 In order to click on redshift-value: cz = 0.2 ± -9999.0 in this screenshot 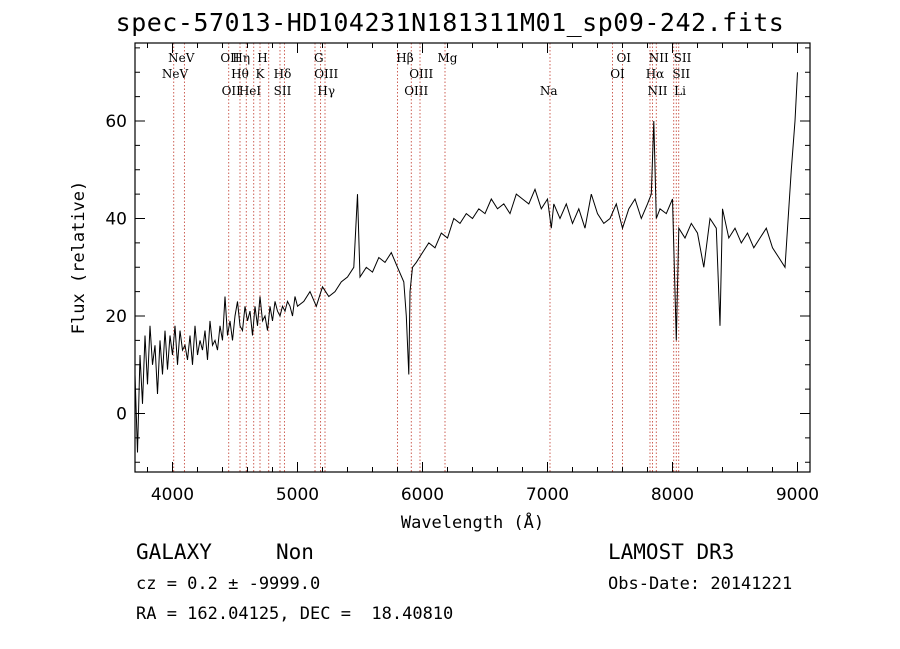, I will do `click(228, 584)`.